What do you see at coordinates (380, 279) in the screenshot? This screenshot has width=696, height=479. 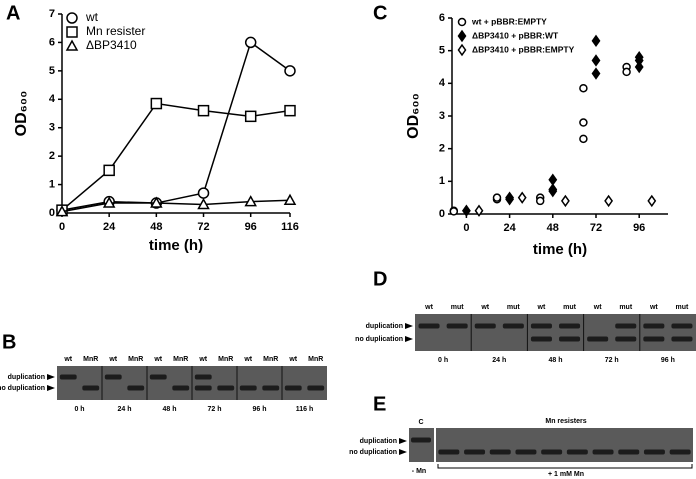 I see `panel-letter: D` at bounding box center [380, 279].